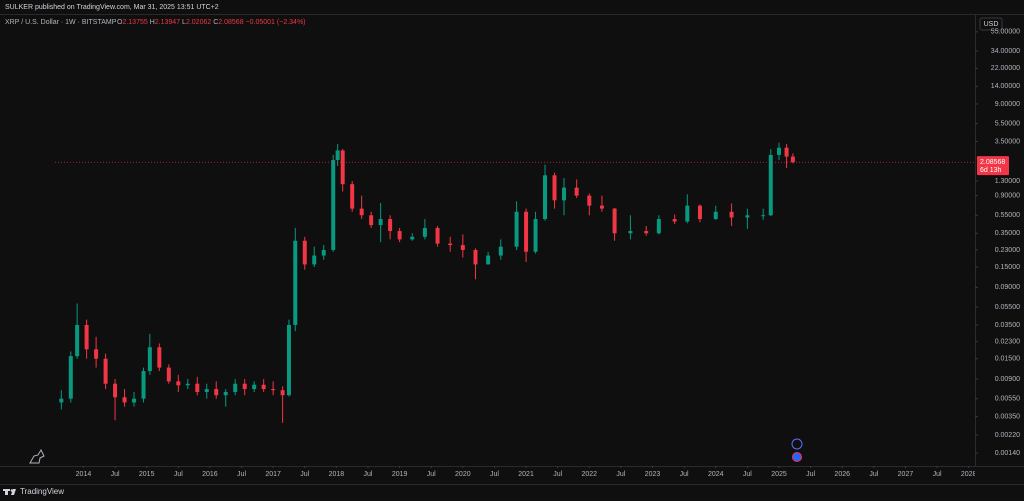  I want to click on x-tick-label: 2022, so click(590, 474).